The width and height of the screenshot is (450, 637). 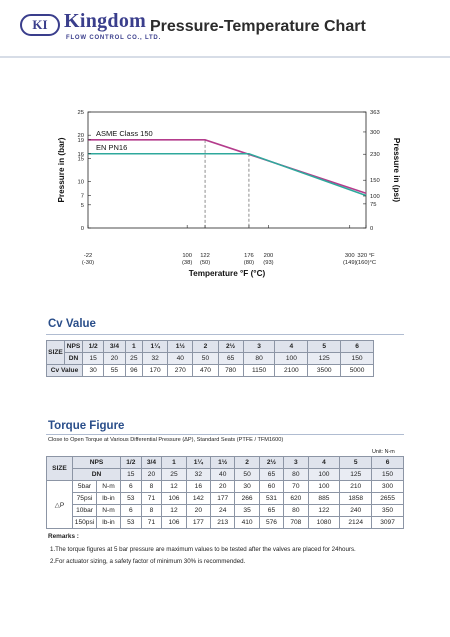 I want to click on torque-pressure: 75psi, so click(x=84, y=498).